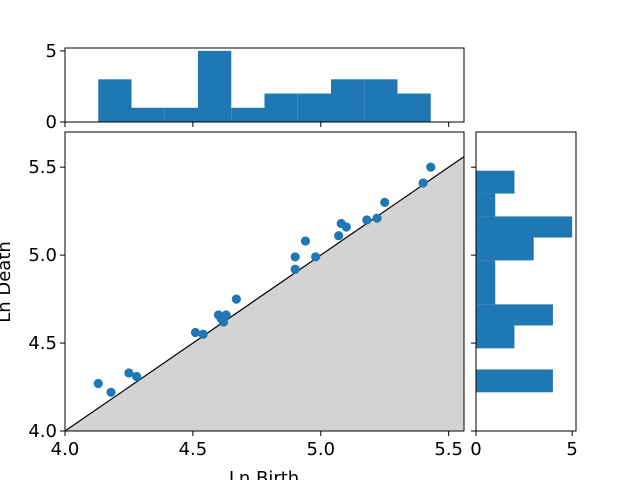 The height and width of the screenshot is (480, 640). Describe the element at coordinates (264, 474) in the screenshot. I see `x-axis-label: Ln Birth` at that location.